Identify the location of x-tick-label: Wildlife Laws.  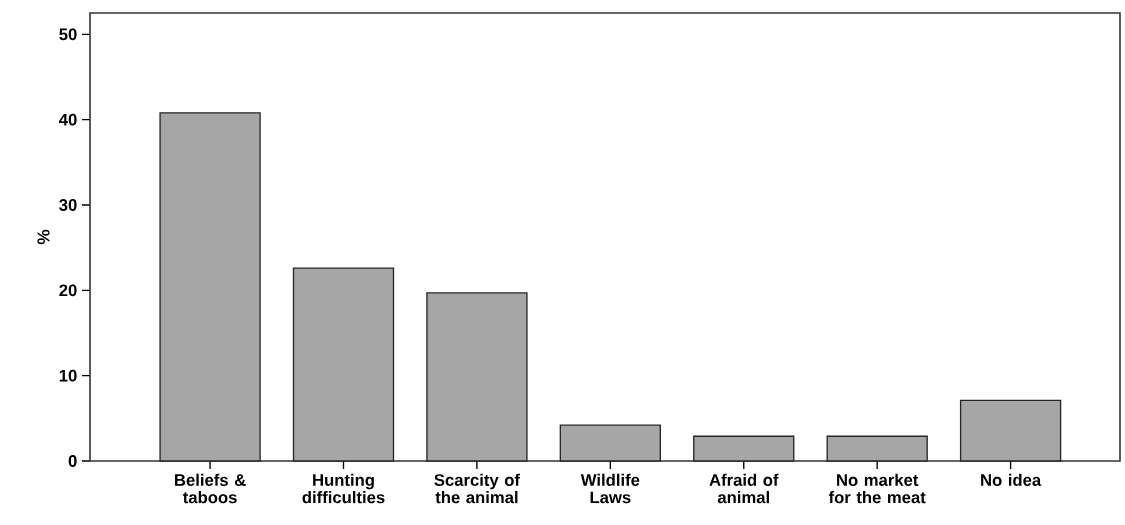
(610, 488).